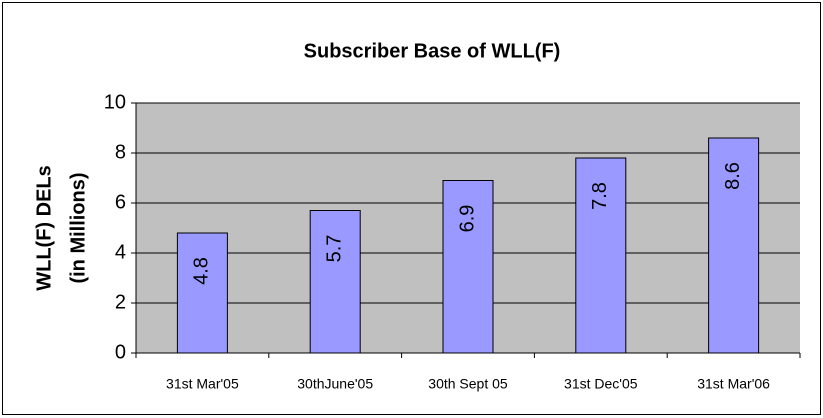  Describe the element at coordinates (733, 176) in the screenshot. I see `data-label: 8.6` at that location.